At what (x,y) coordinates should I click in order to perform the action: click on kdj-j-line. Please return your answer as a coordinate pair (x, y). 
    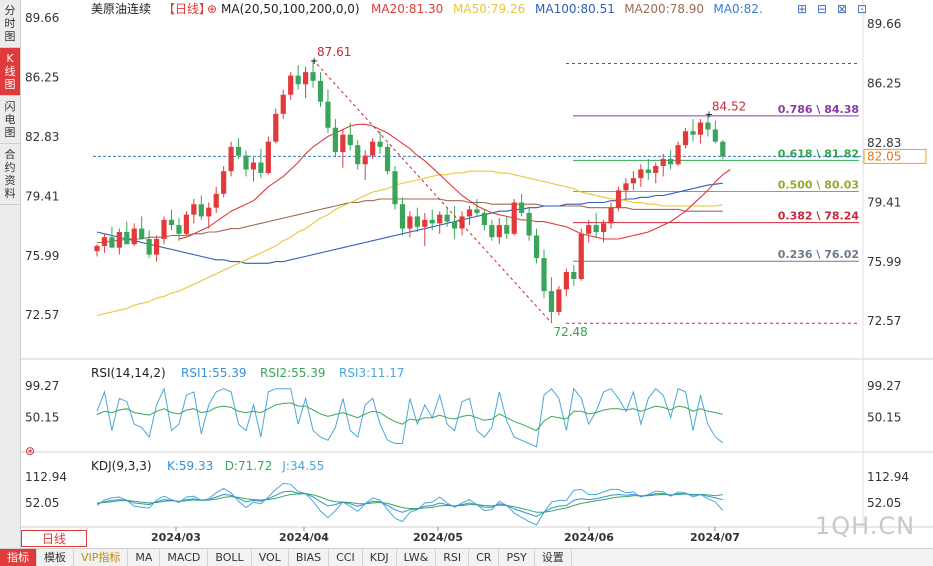
    Looking at the image, I should click on (410, 504).